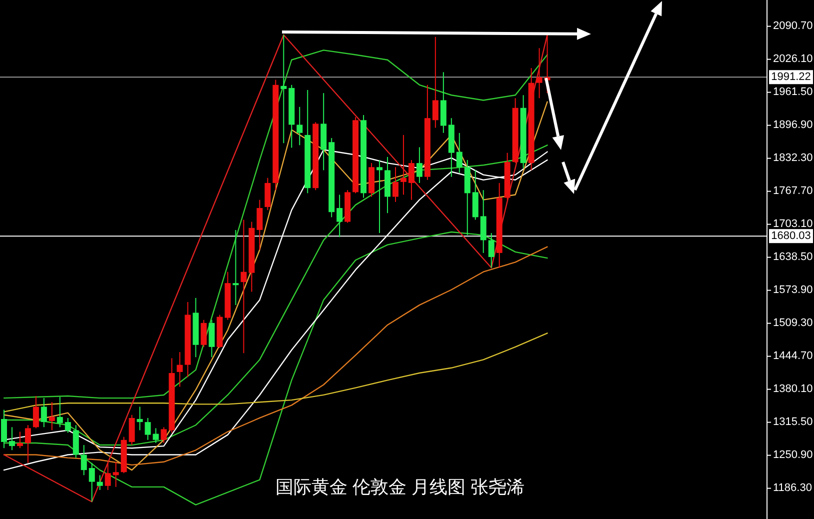 The width and height of the screenshot is (814, 519). What do you see at coordinates (400, 486) in the screenshot?
I see `text: 国际黄金 伦敦金 月线图 张尧浠` at bounding box center [400, 486].